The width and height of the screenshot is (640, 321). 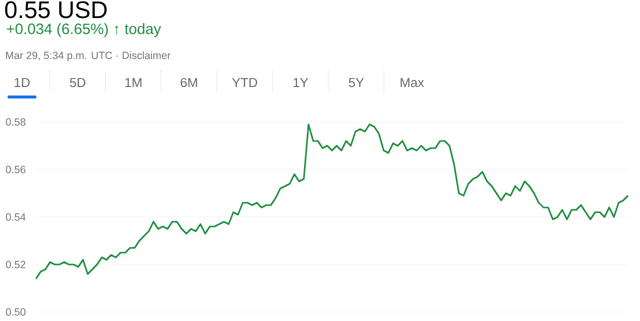 I want to click on y-tick-label: 0.52, so click(x=16, y=264).